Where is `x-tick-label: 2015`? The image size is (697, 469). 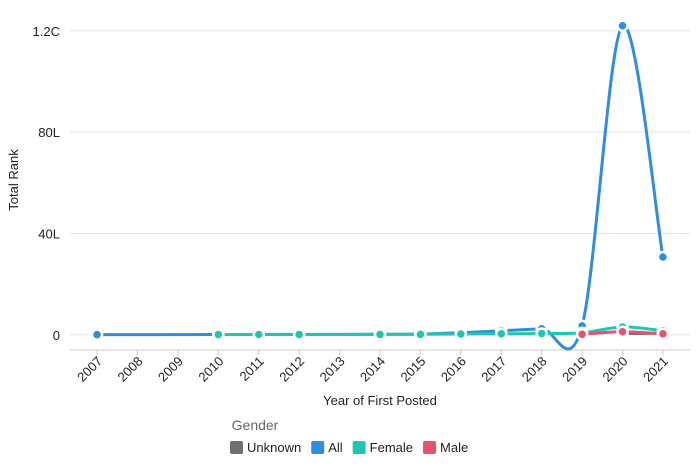
x-tick-label: 2015 is located at coordinates (412, 369).